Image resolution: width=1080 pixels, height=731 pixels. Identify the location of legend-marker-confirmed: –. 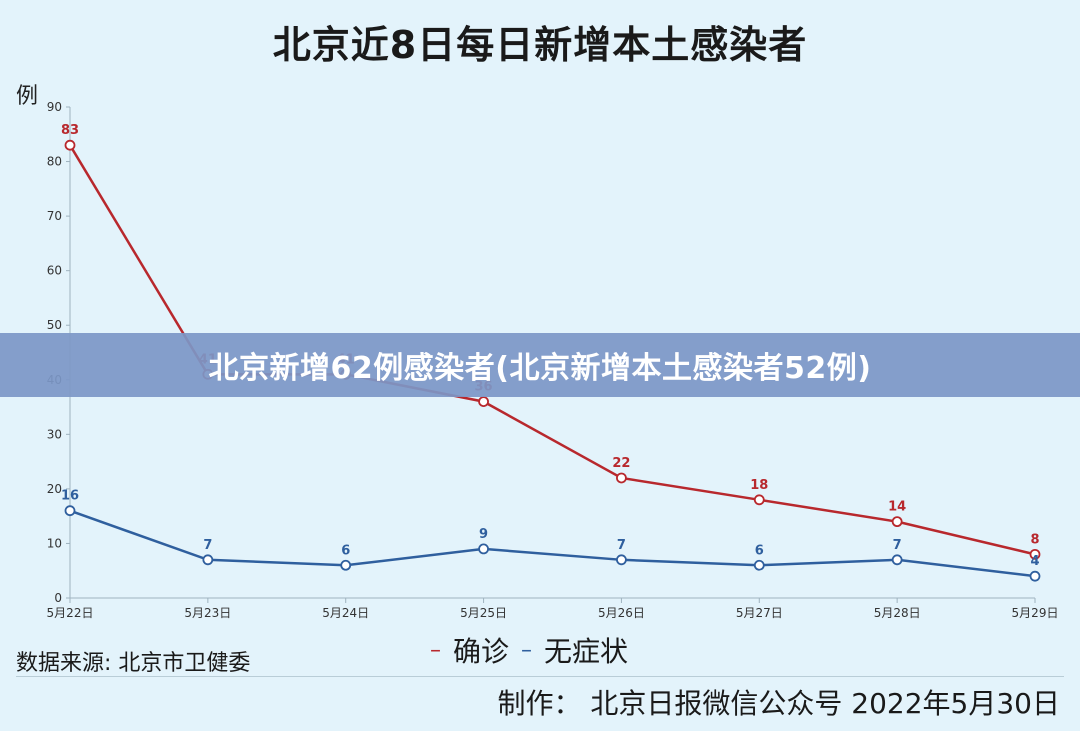
(435, 650).